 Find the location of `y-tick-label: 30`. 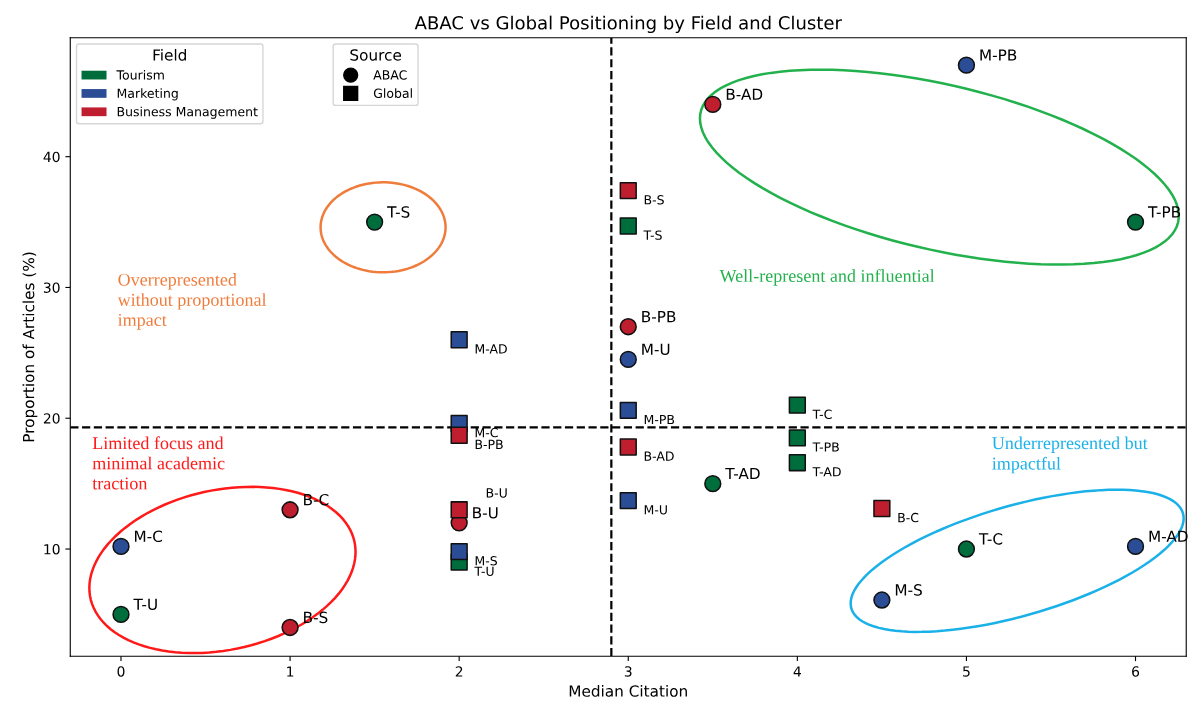

y-tick-label: 30 is located at coordinates (51, 287).